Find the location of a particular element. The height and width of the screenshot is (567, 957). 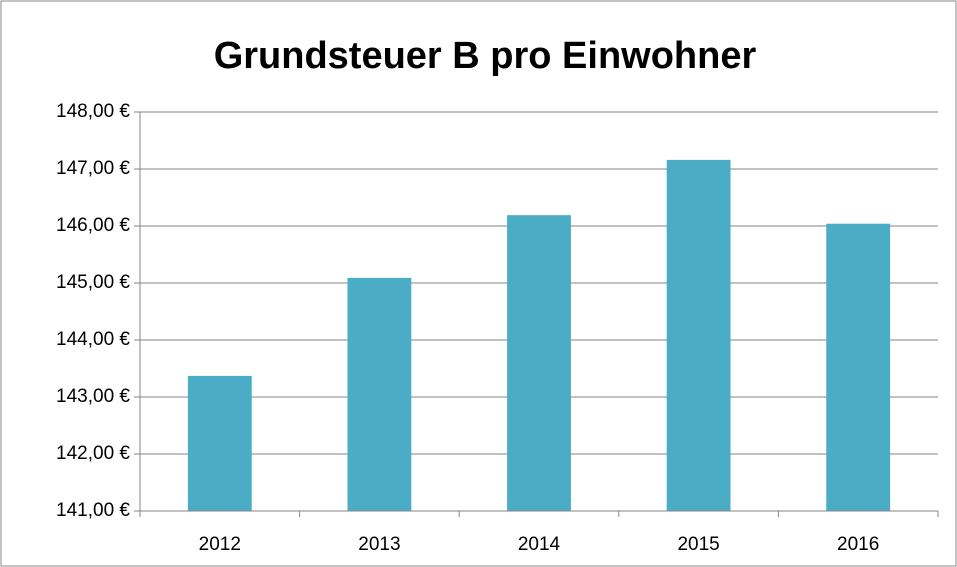

y-tick-label: 146,00 € is located at coordinates (93, 225).